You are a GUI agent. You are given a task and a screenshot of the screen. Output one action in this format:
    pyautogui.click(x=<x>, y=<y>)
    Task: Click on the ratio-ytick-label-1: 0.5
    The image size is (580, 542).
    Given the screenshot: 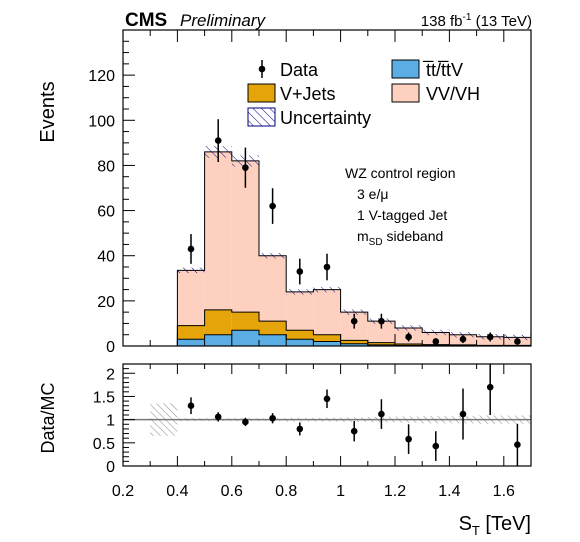 What is the action you would take?
    pyautogui.click(x=104, y=444)
    